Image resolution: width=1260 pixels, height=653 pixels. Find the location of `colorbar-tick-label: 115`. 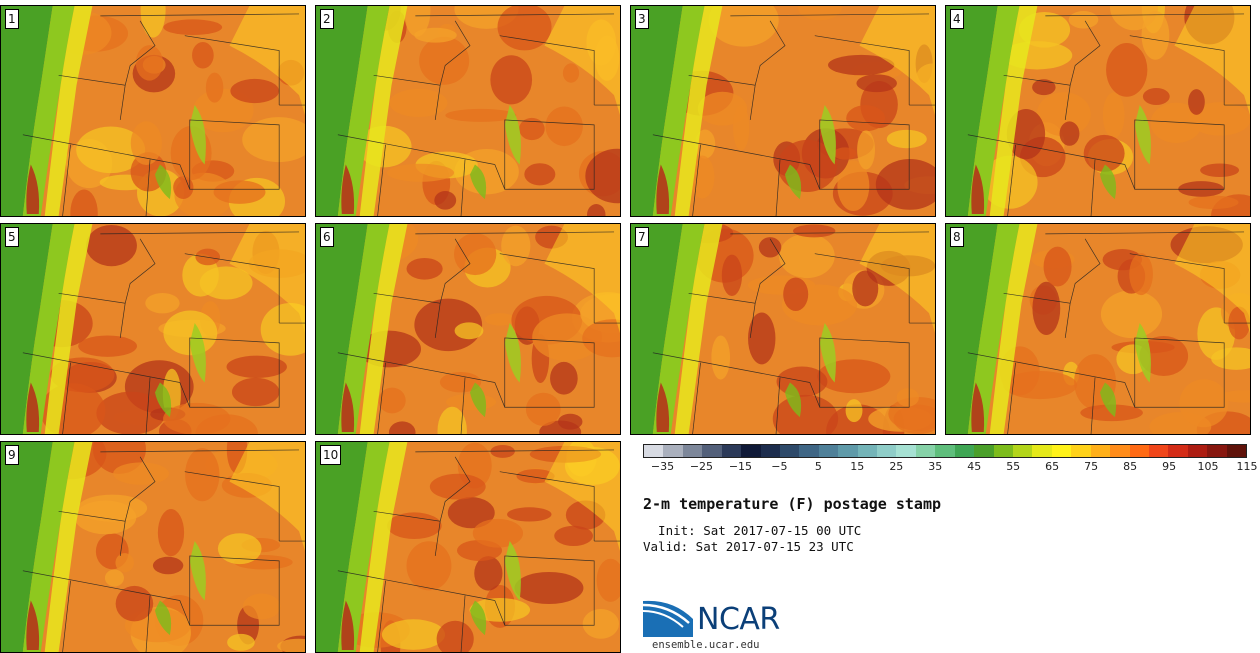

colorbar-tick-label: 115 is located at coordinates (1247, 466).